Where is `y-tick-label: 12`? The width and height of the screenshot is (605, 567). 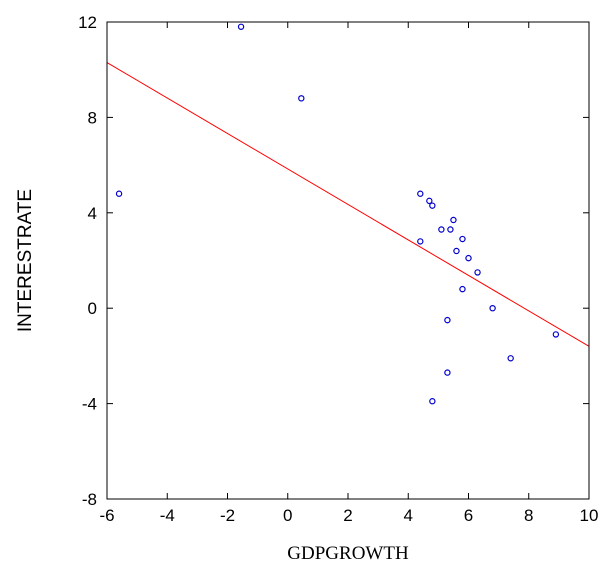 y-tick-label: 12 is located at coordinates (87, 22).